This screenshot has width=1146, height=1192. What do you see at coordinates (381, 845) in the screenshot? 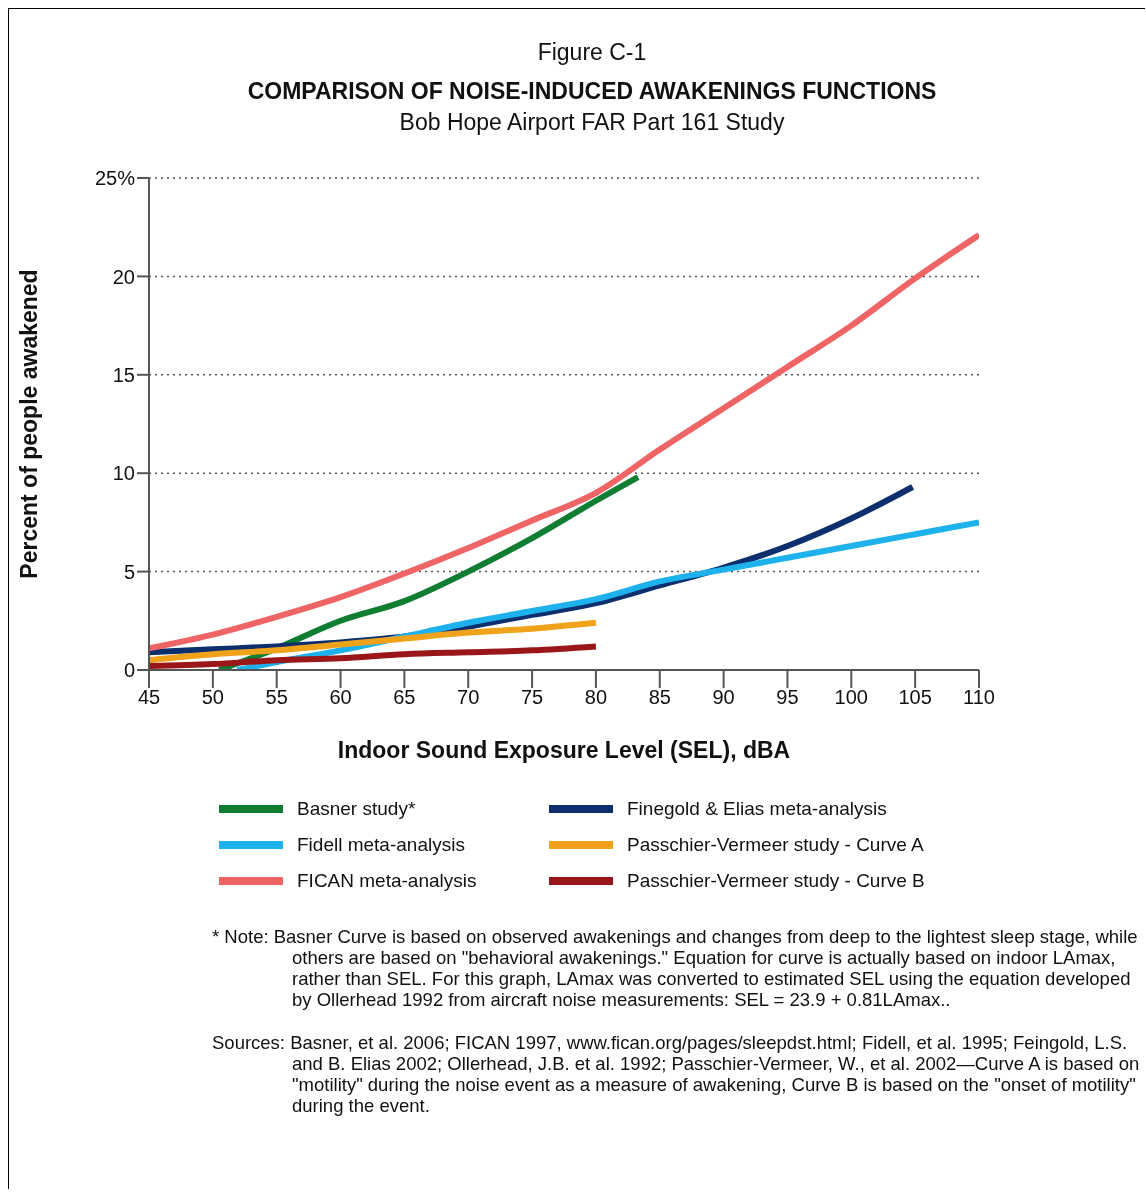
I see `legend-label: Fidell meta-analysis` at bounding box center [381, 845].